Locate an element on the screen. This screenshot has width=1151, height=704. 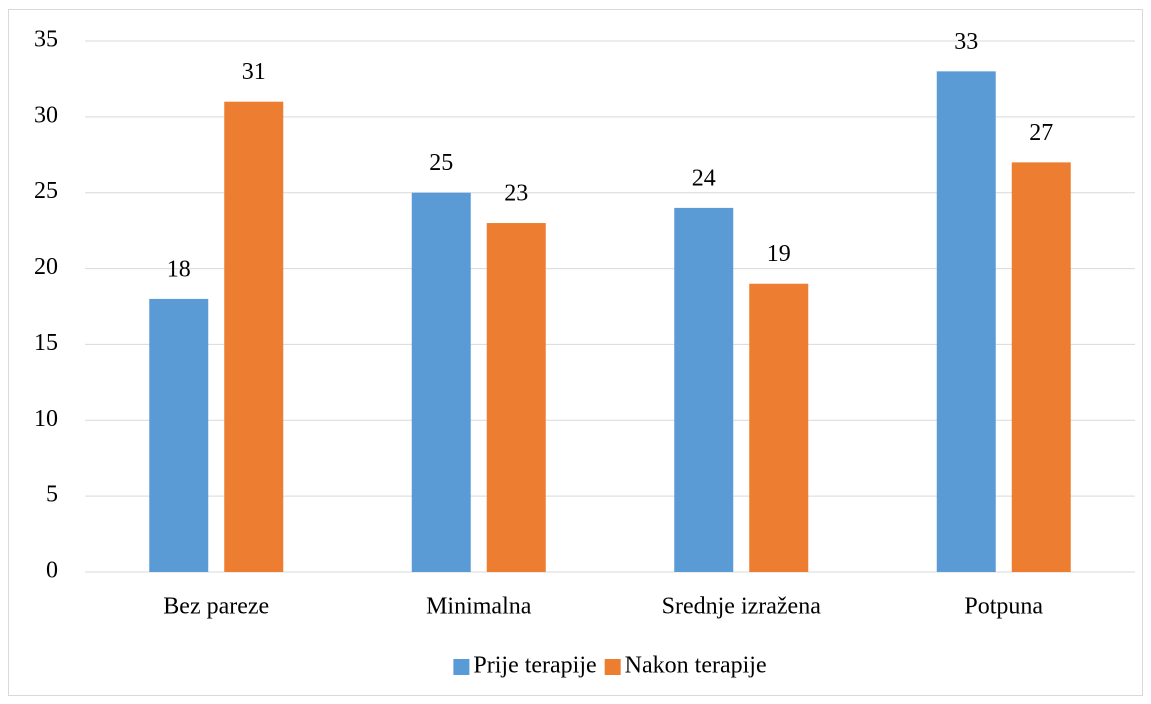
legend-label: Nakon terapije is located at coordinates (696, 666).